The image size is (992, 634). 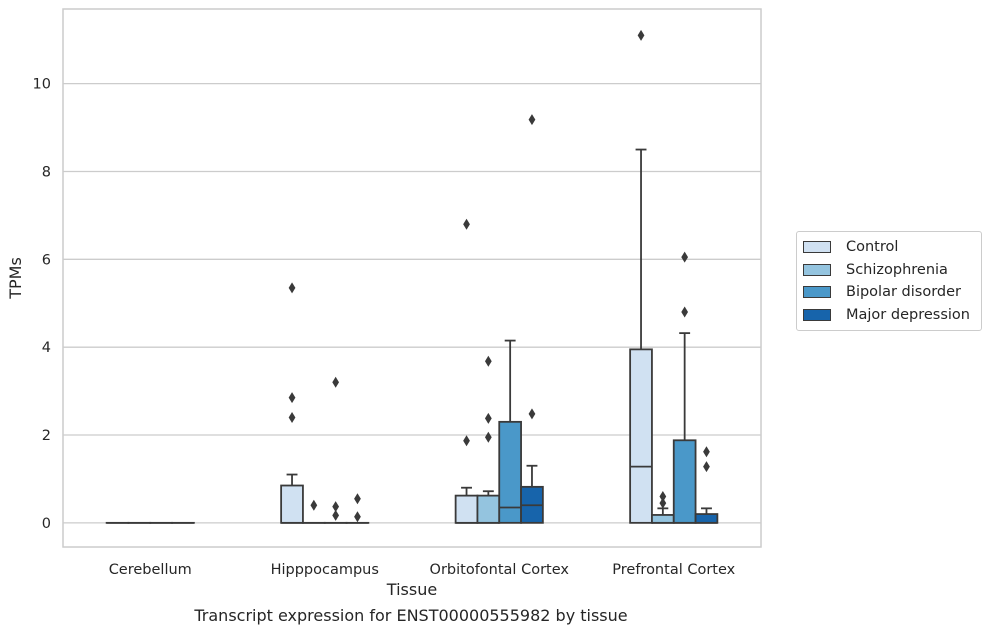 I want to click on y-tick-label: 0, so click(x=46, y=524).